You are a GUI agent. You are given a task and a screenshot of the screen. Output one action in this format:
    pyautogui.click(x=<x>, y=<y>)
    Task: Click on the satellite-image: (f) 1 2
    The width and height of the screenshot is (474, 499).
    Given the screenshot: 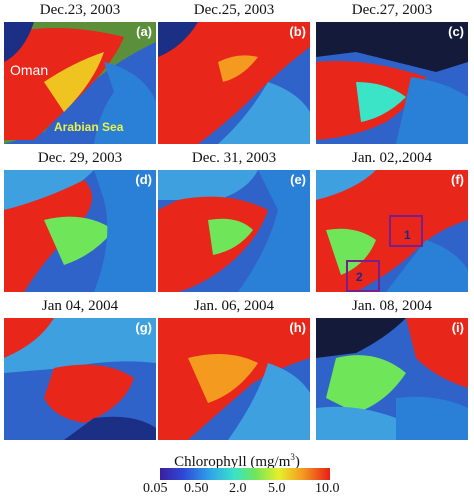 What is the action you would take?
    pyautogui.click(x=392, y=231)
    